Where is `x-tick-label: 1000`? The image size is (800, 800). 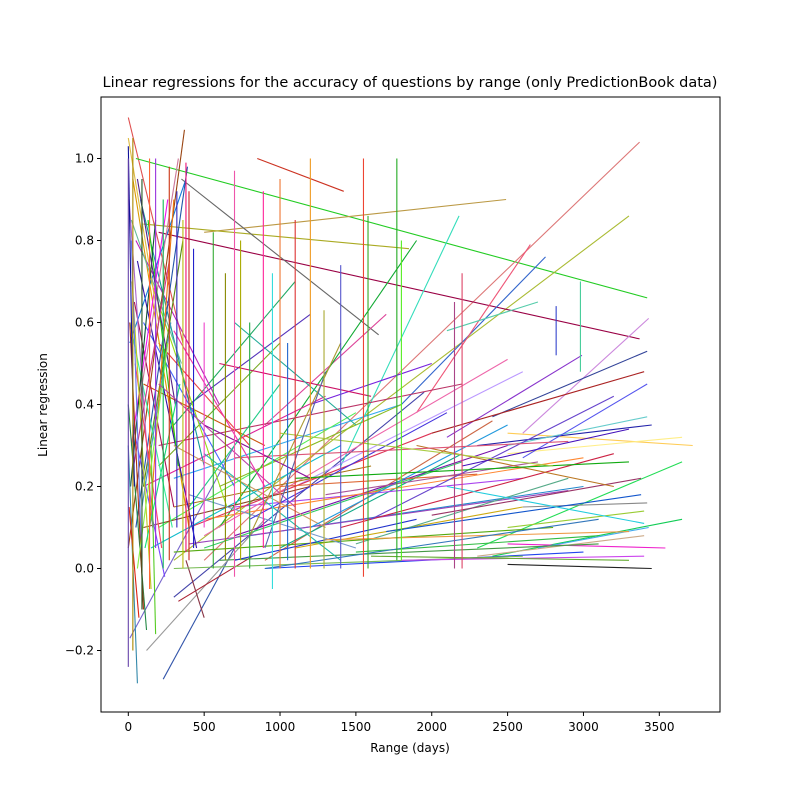 x-tick-label: 1000 is located at coordinates (280, 727).